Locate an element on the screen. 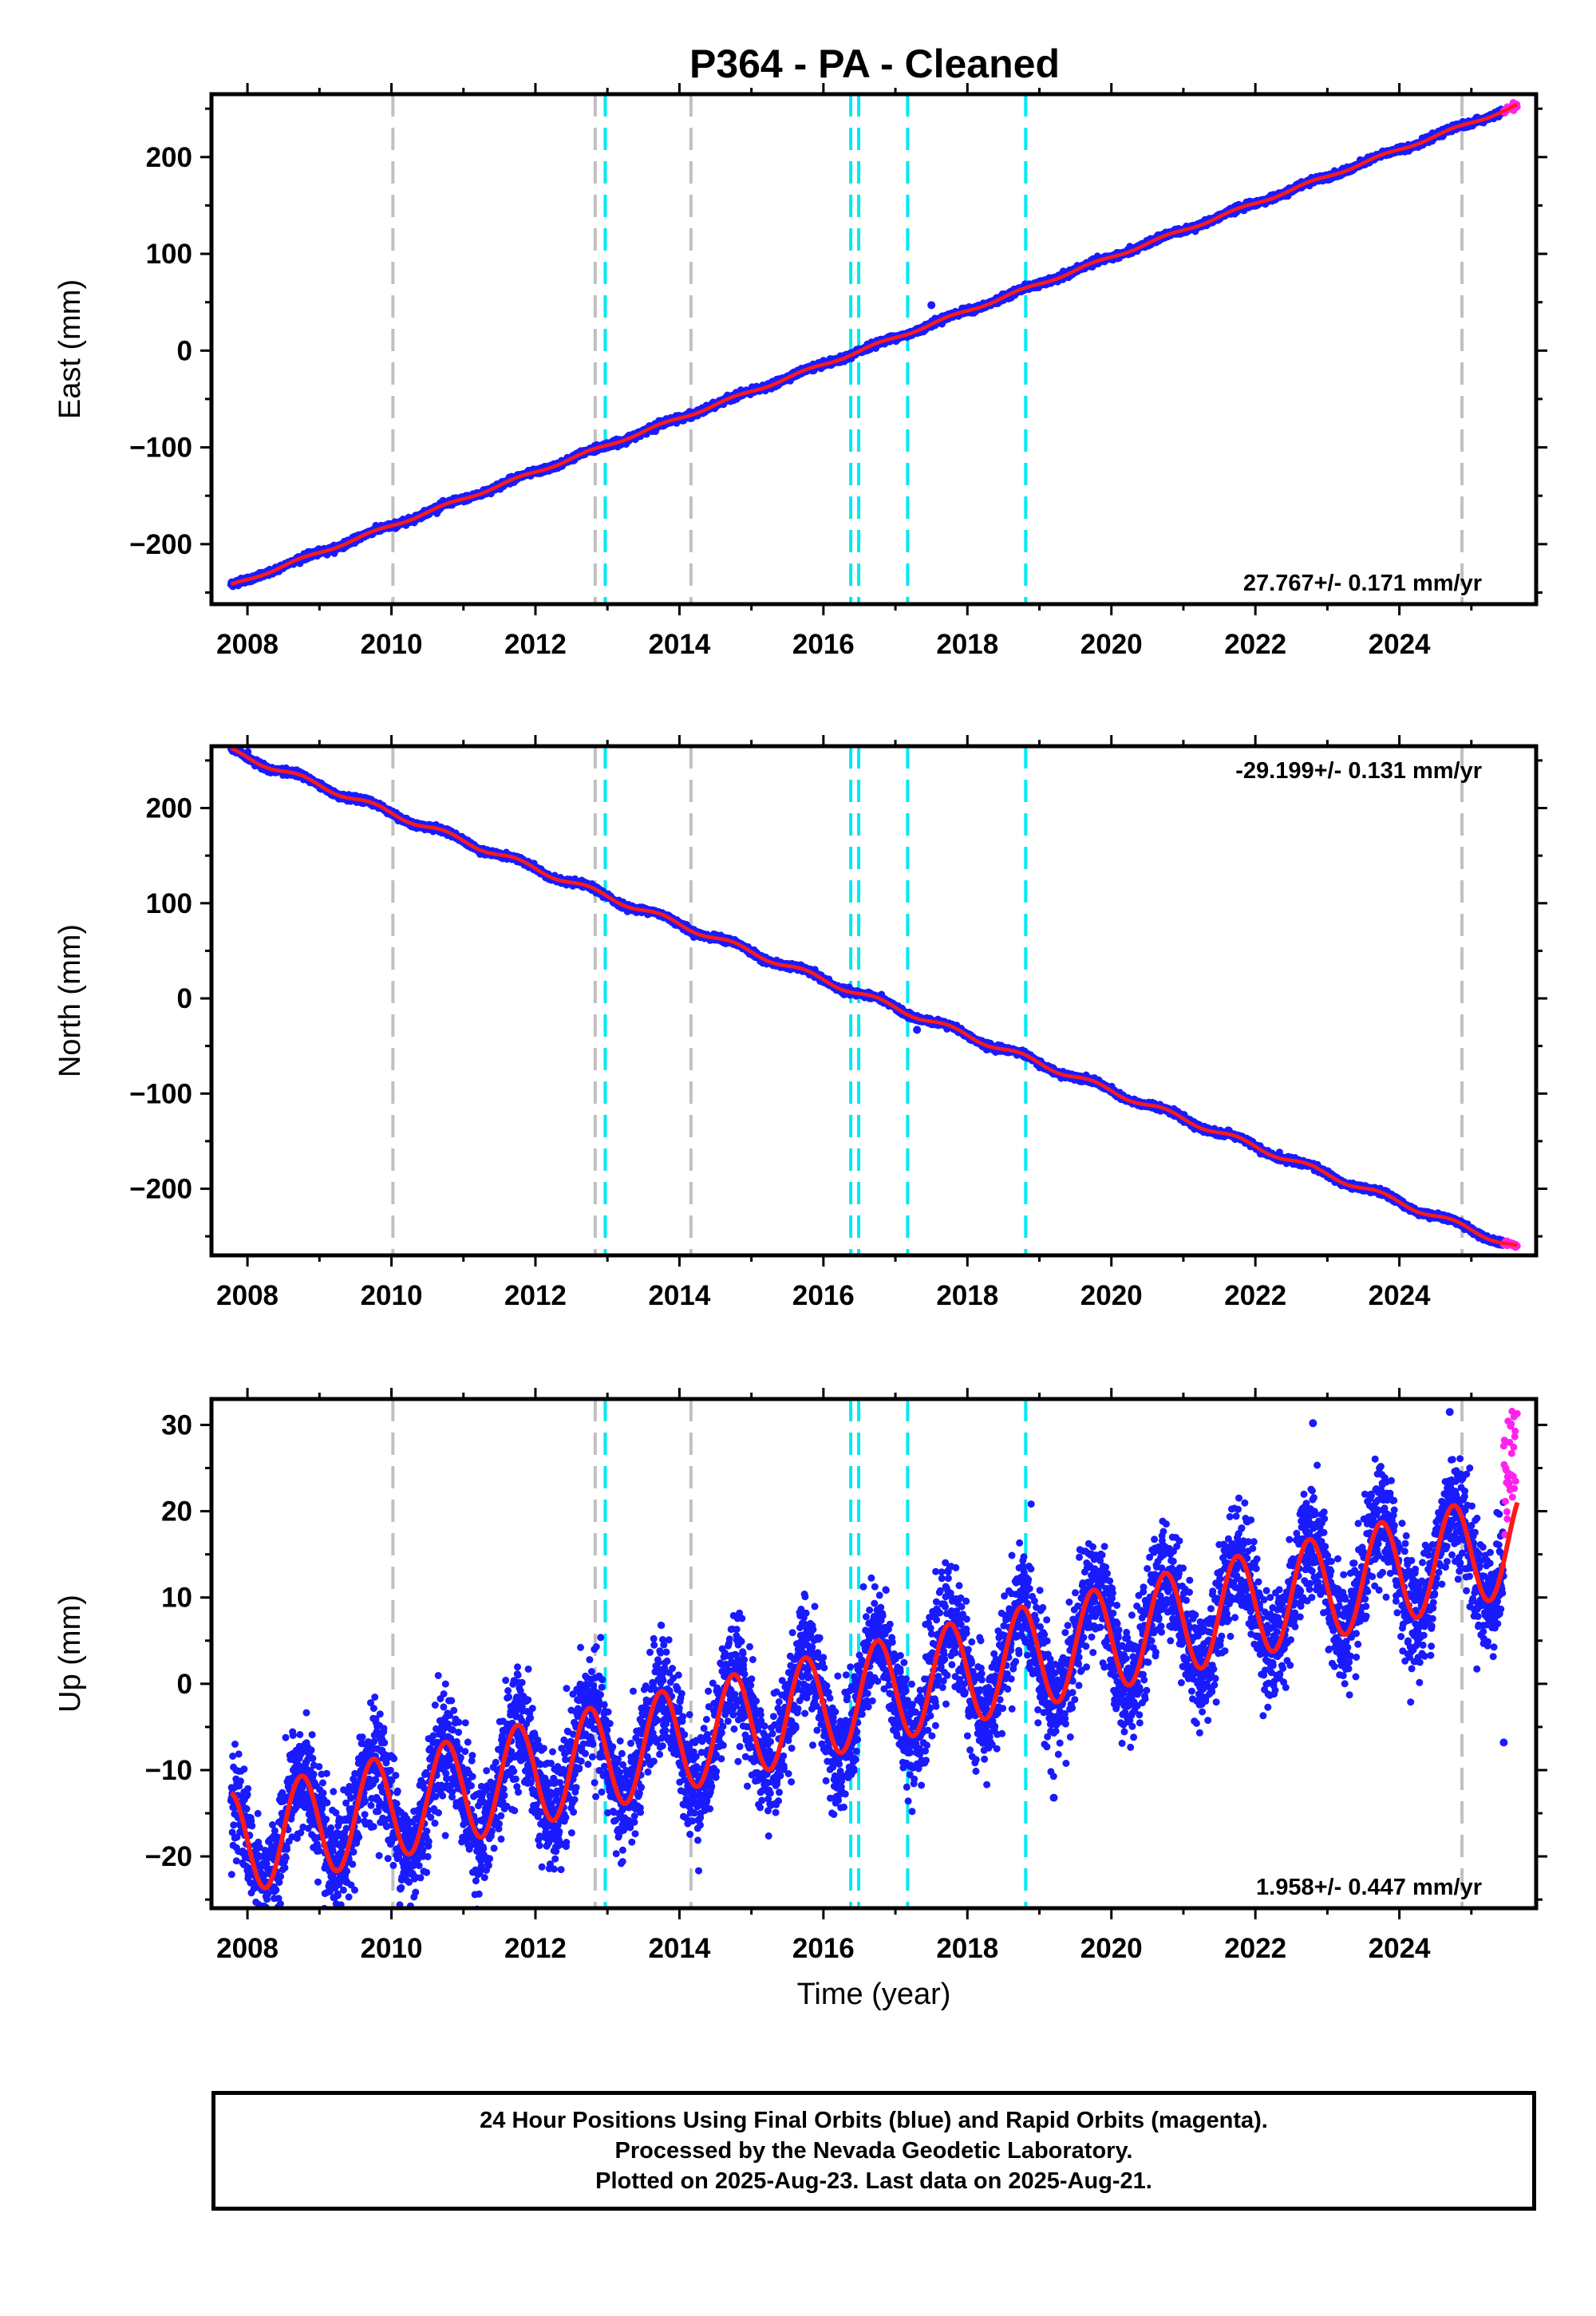 The image size is (1596, 2316). up-y-axis-label: Up (mm) is located at coordinates (70, 1654).